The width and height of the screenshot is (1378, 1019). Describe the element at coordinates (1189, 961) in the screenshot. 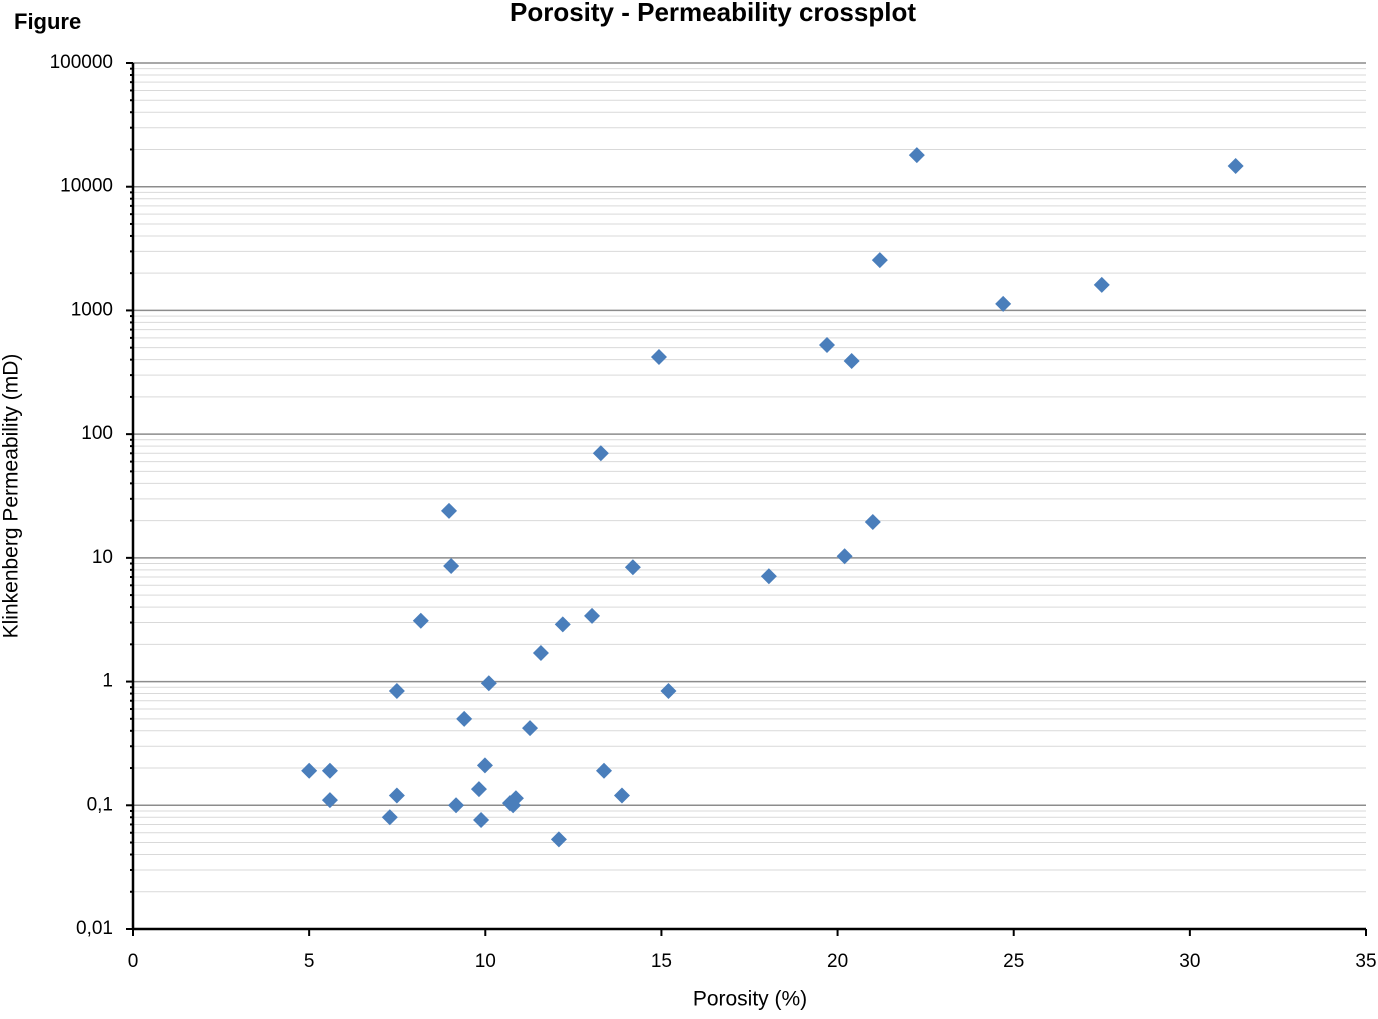

I see `x-tick-label: 30` at that location.